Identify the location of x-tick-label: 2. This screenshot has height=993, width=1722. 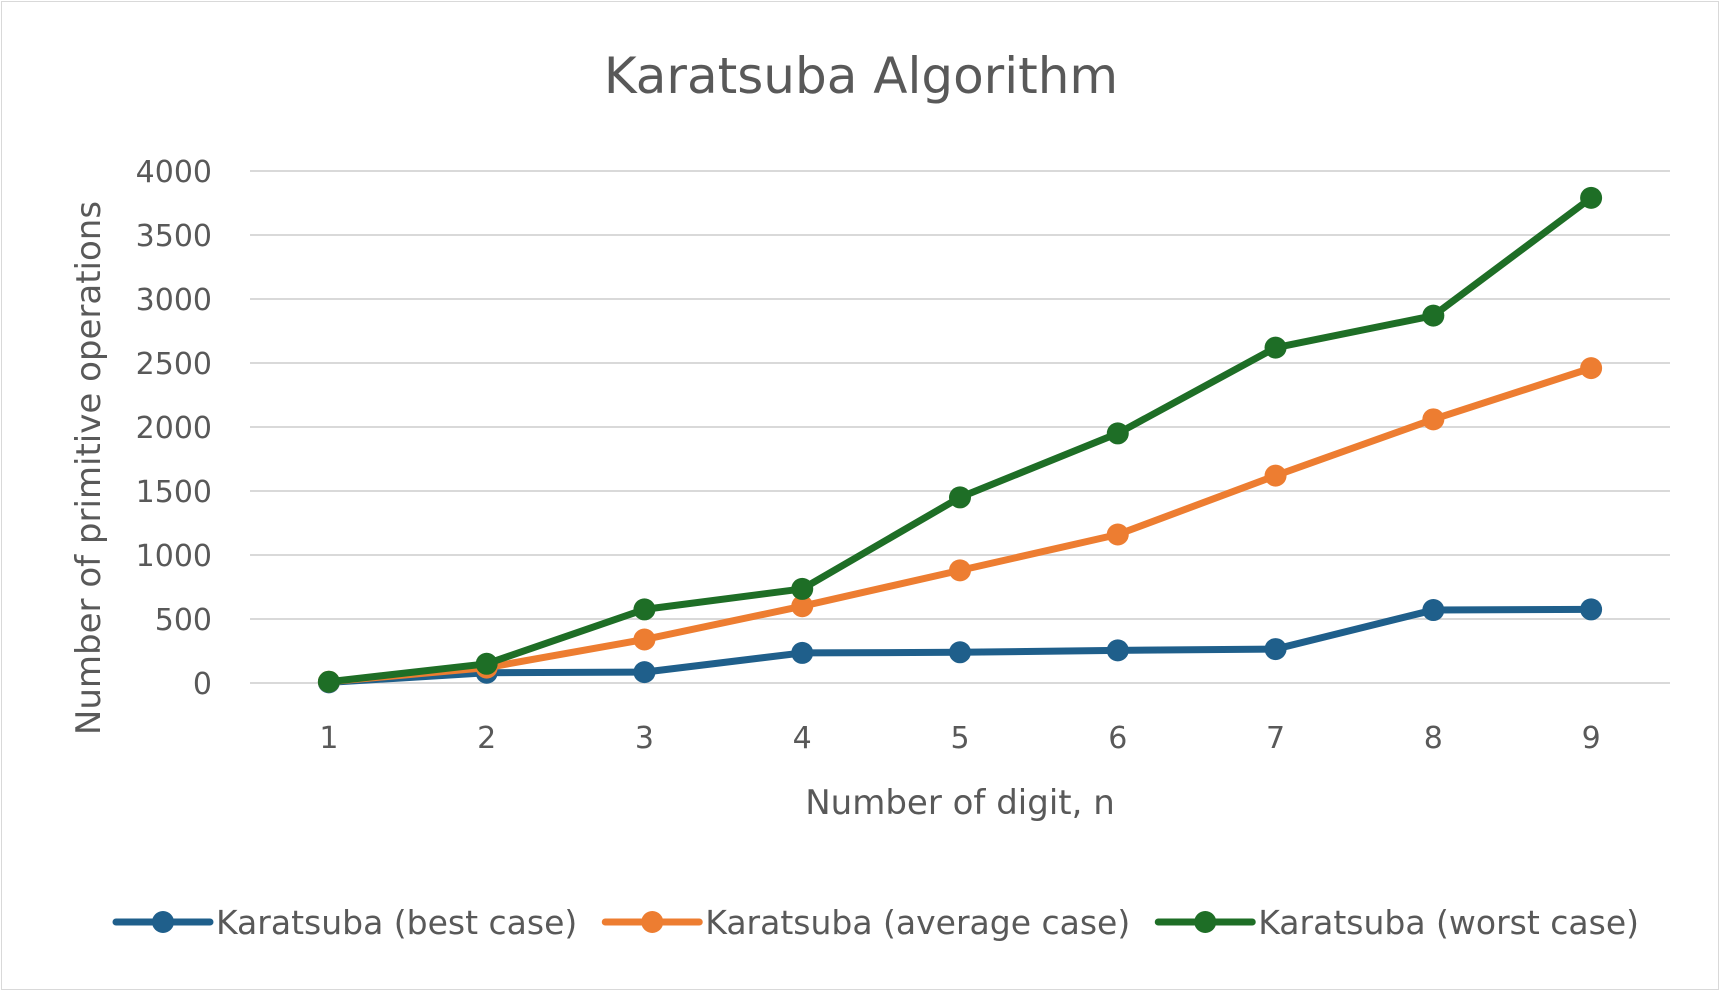
(486, 738).